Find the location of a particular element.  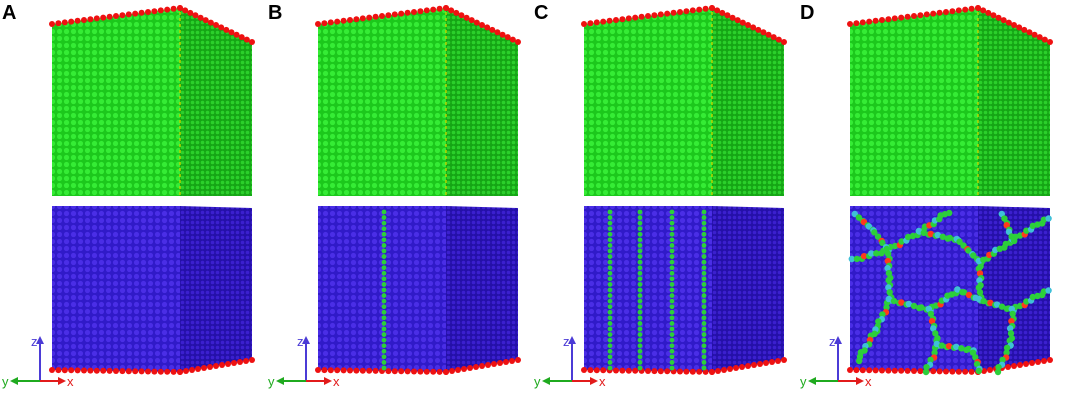

bottom-block-side is located at coordinates (1014, 289).